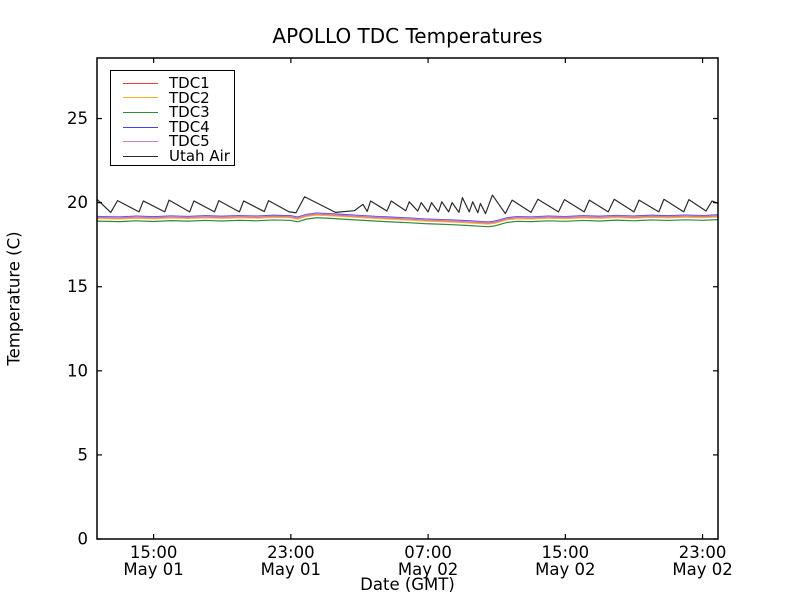 The height and width of the screenshot is (600, 800). I want to click on legend-item-utah-air: Utah Air, so click(178, 156).